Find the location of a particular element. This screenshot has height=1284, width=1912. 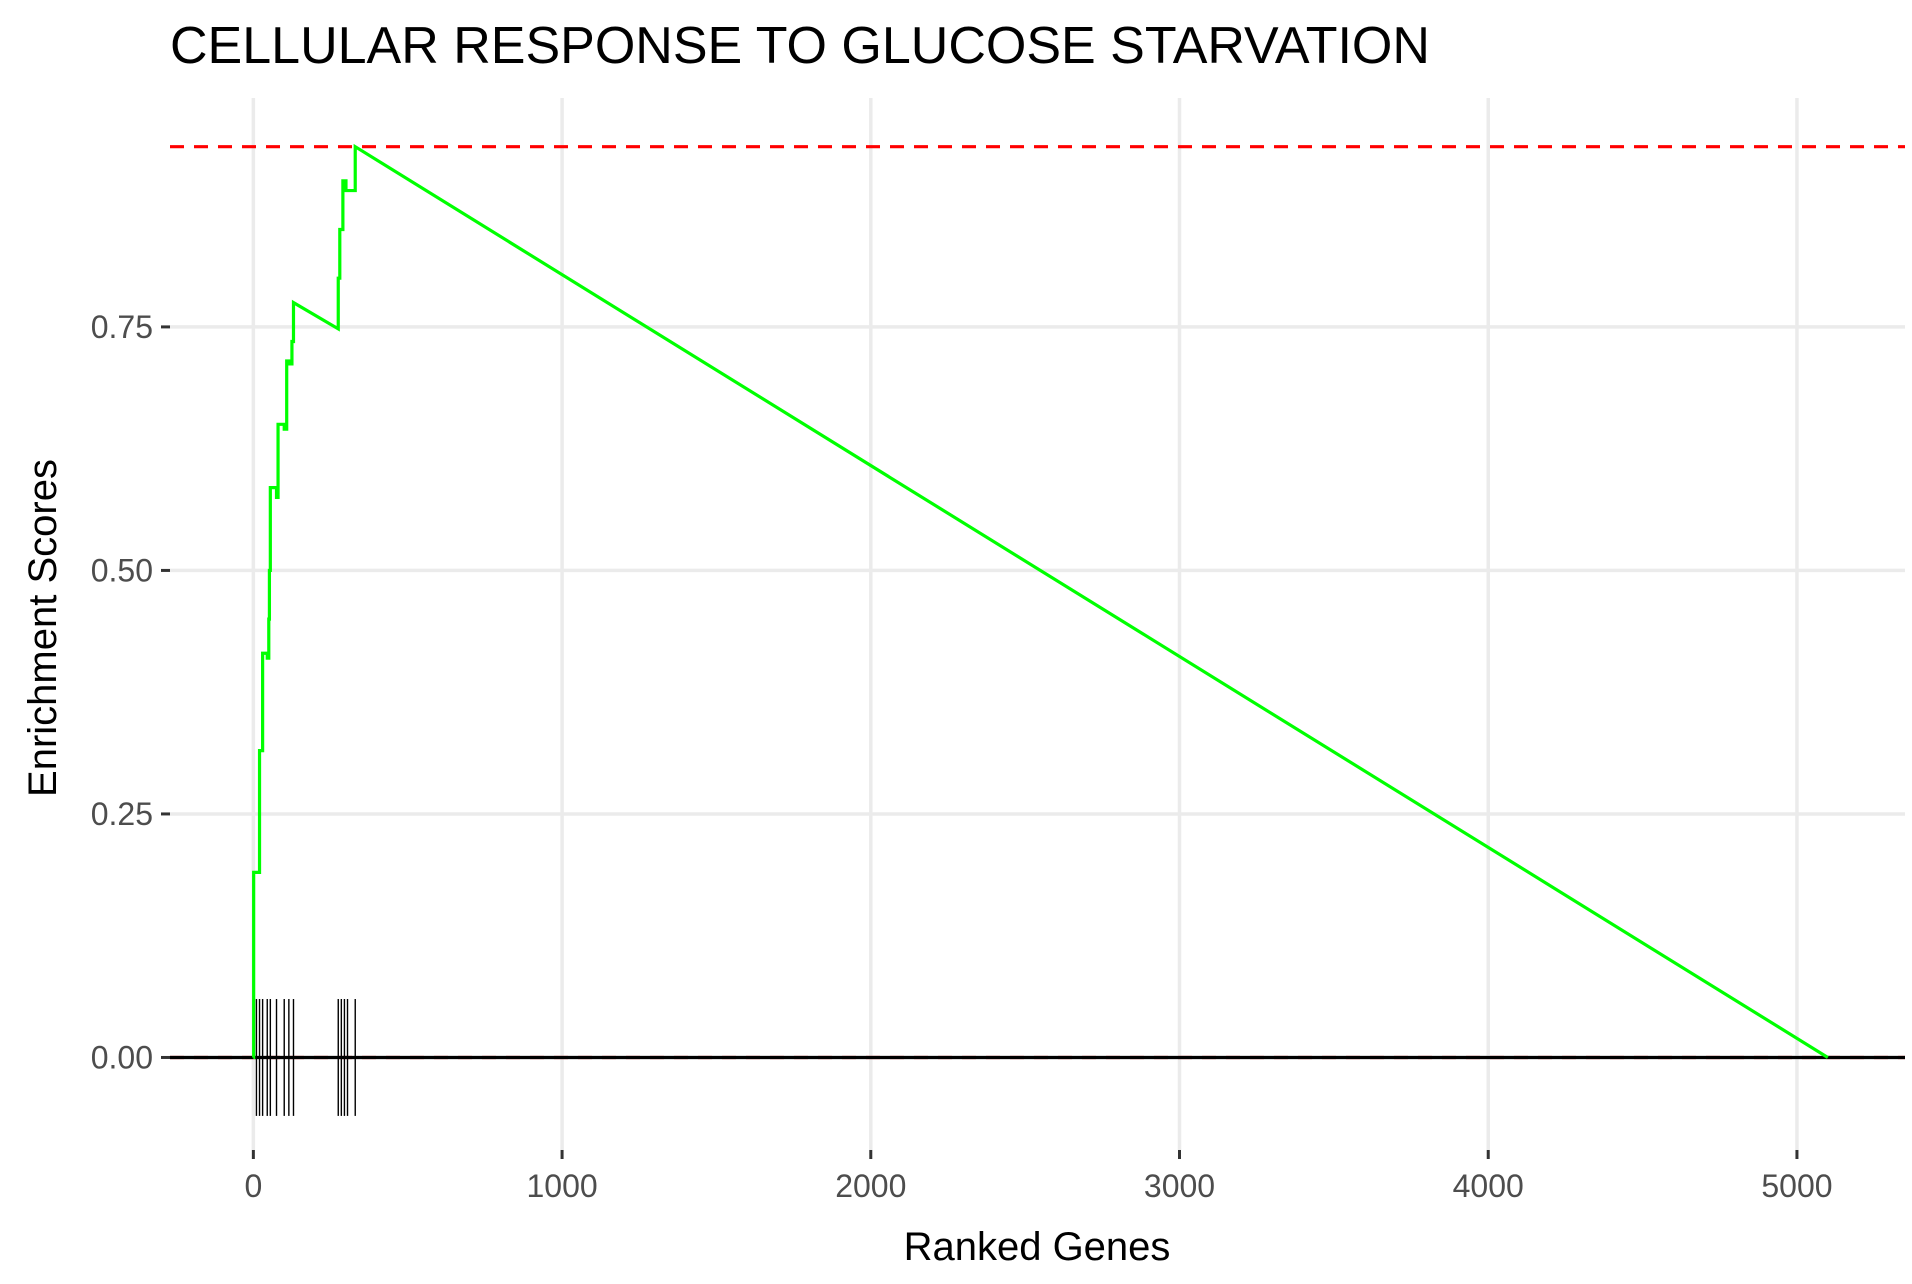

x-tick-label: 1000 is located at coordinates (561, 1186).